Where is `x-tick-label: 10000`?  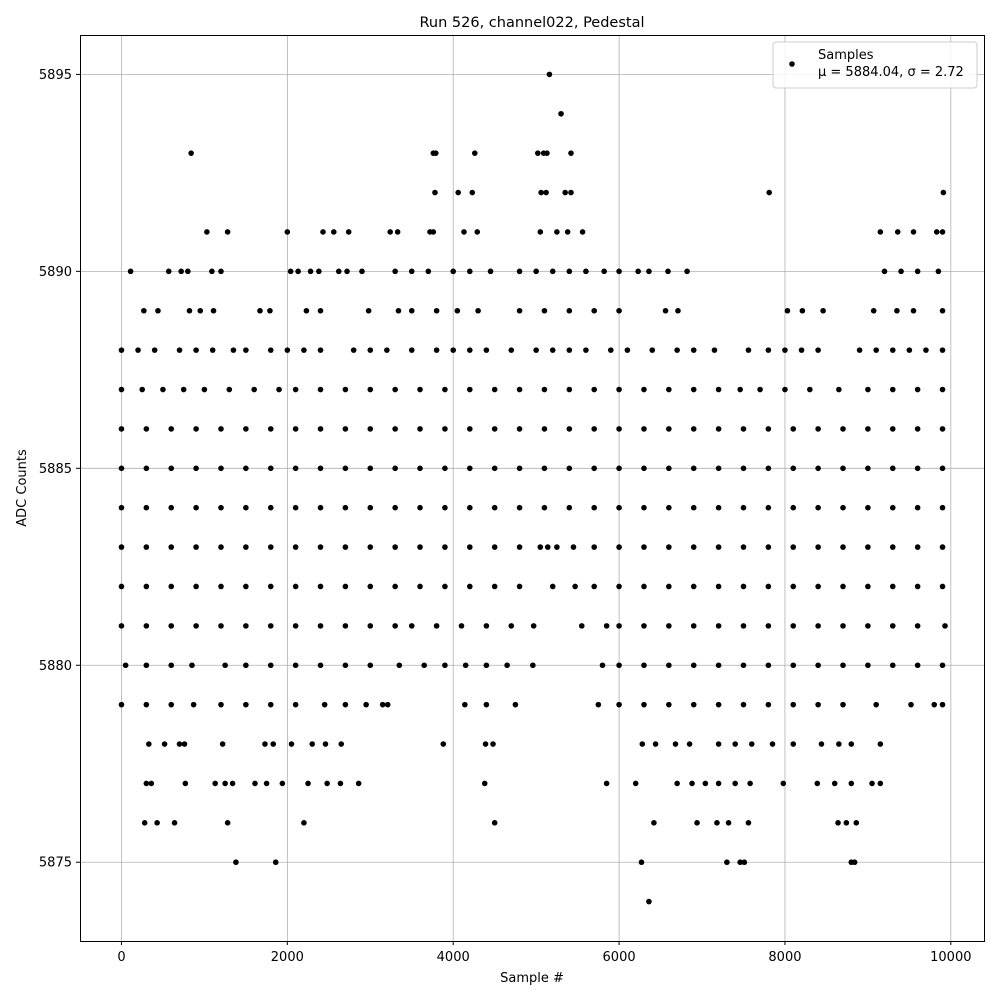 x-tick-label: 10000 is located at coordinates (950, 957).